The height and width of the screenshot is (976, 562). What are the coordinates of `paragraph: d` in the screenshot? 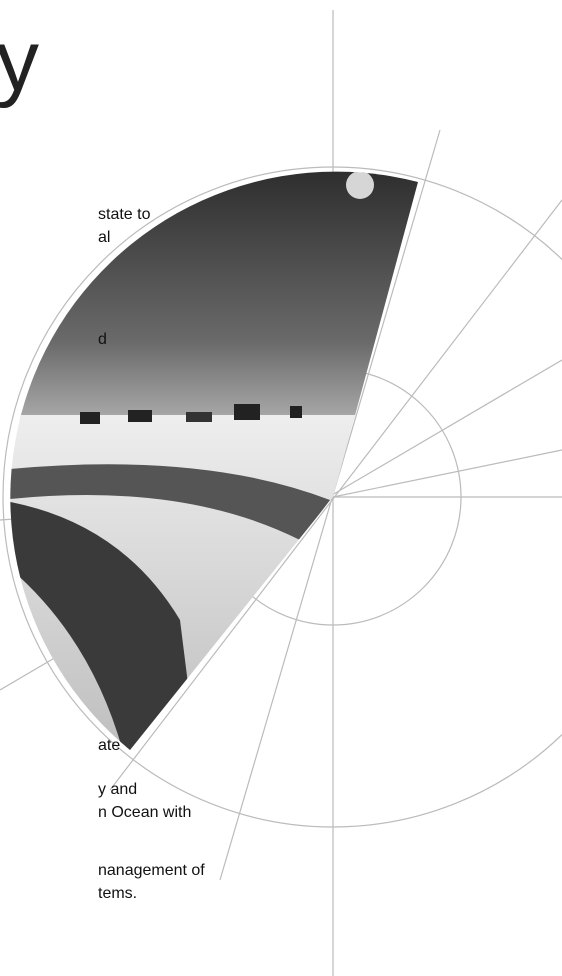 It's located at (102, 339).